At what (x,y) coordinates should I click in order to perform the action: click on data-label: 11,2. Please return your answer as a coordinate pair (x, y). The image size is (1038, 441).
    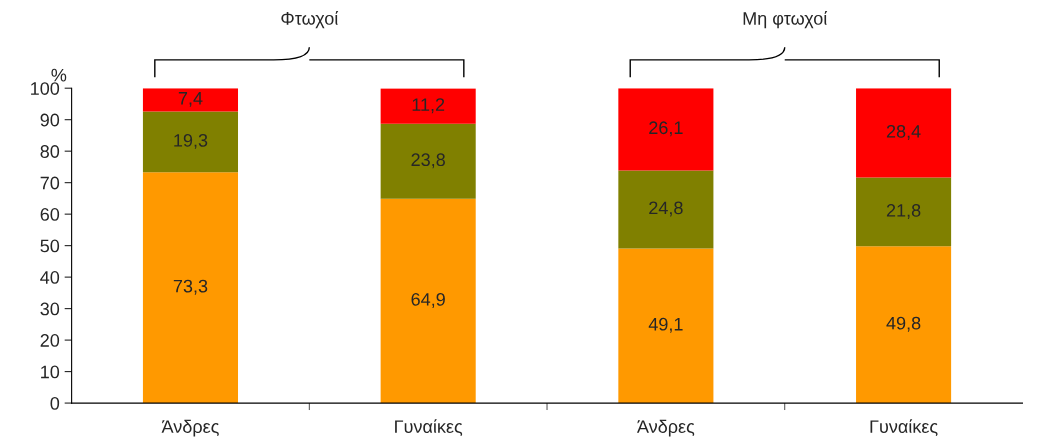
    Looking at the image, I should click on (428, 106).